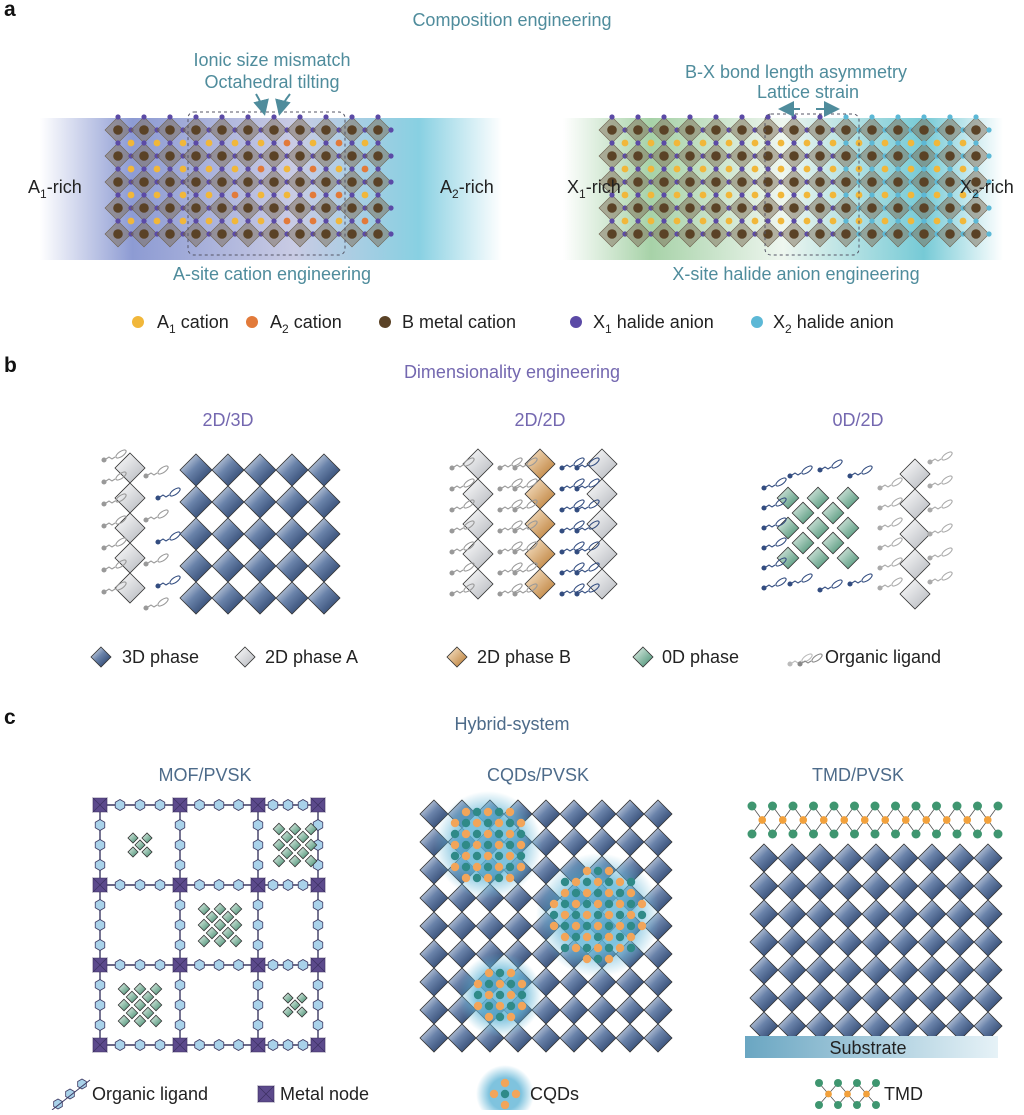  What do you see at coordinates (43, 194) in the screenshot?
I see `label-sub: 1` at bounding box center [43, 194].